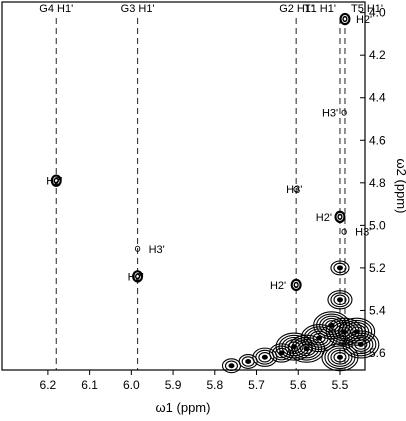 This screenshot has height=421, width=406. What do you see at coordinates (48, 385) in the screenshot?
I see `x-tick-label: 6.2` at bounding box center [48, 385].